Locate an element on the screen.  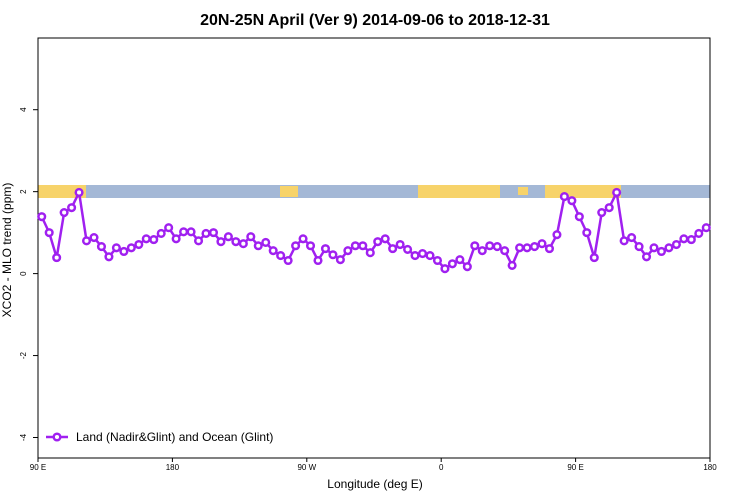
y-tick-label: 2 is located at coordinates (23, 191).